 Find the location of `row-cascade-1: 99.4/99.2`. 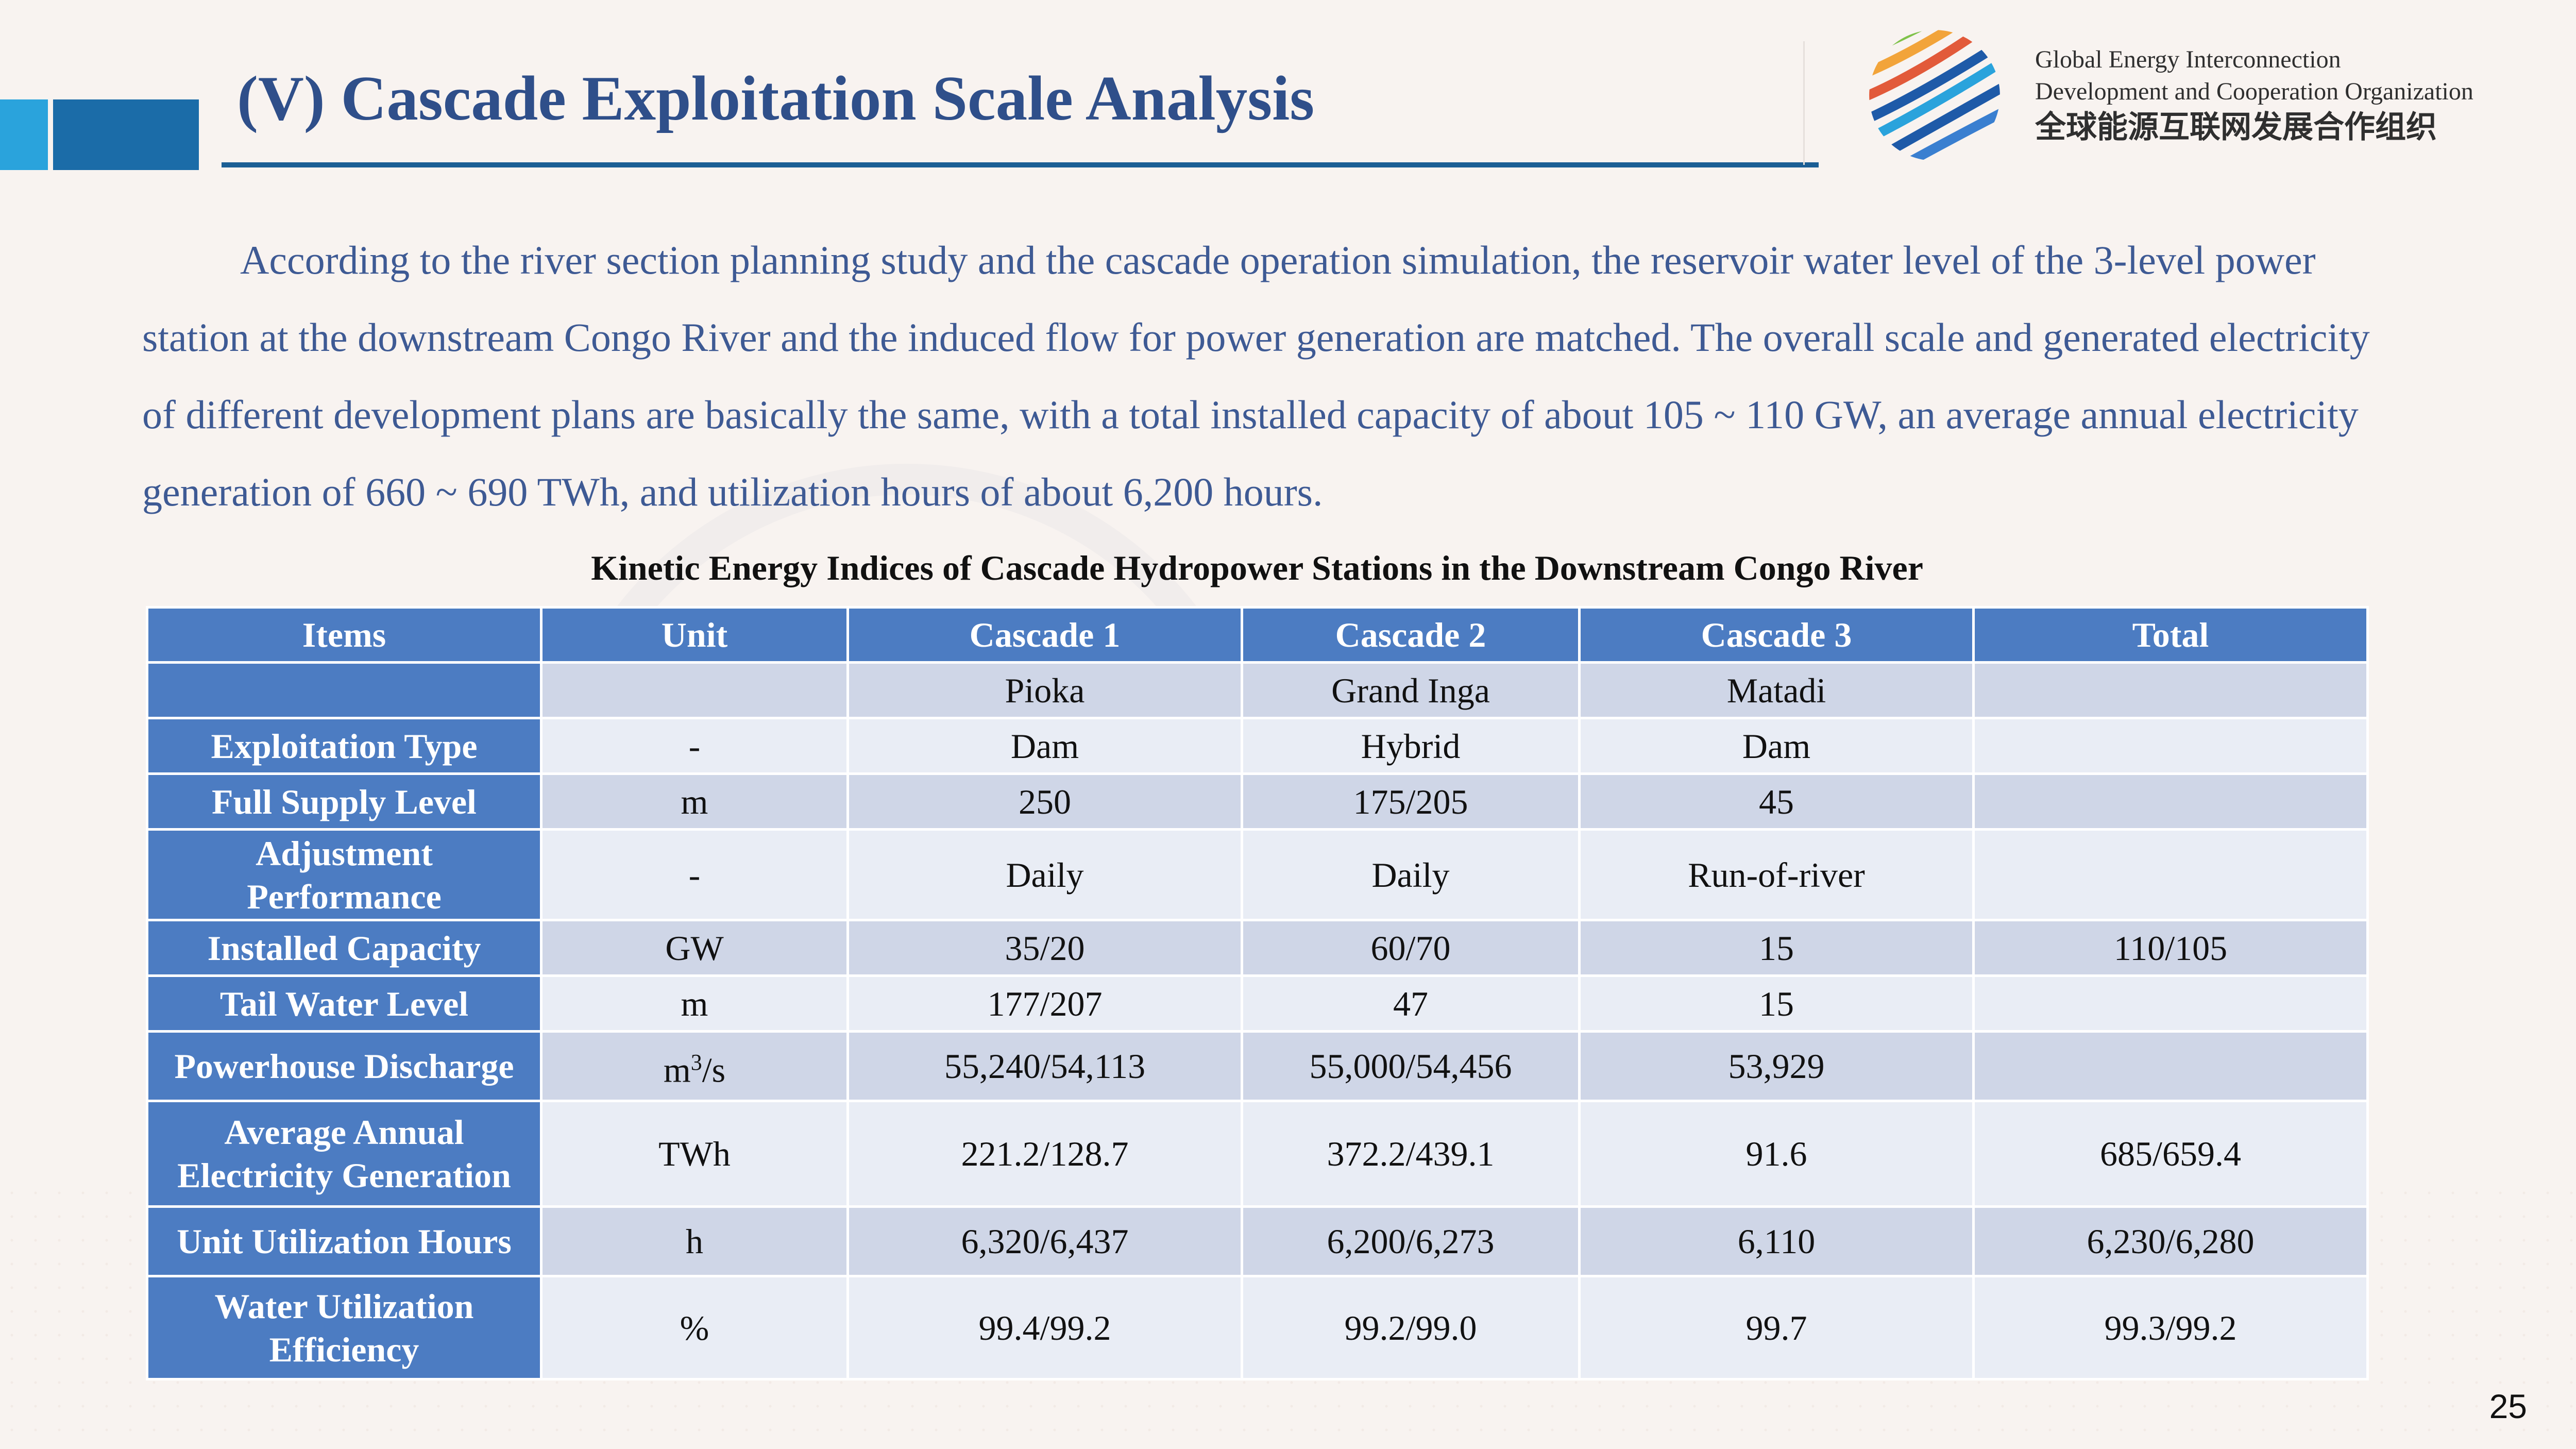

row-cascade-1: 99.4/99.2 is located at coordinates (1044, 1327).